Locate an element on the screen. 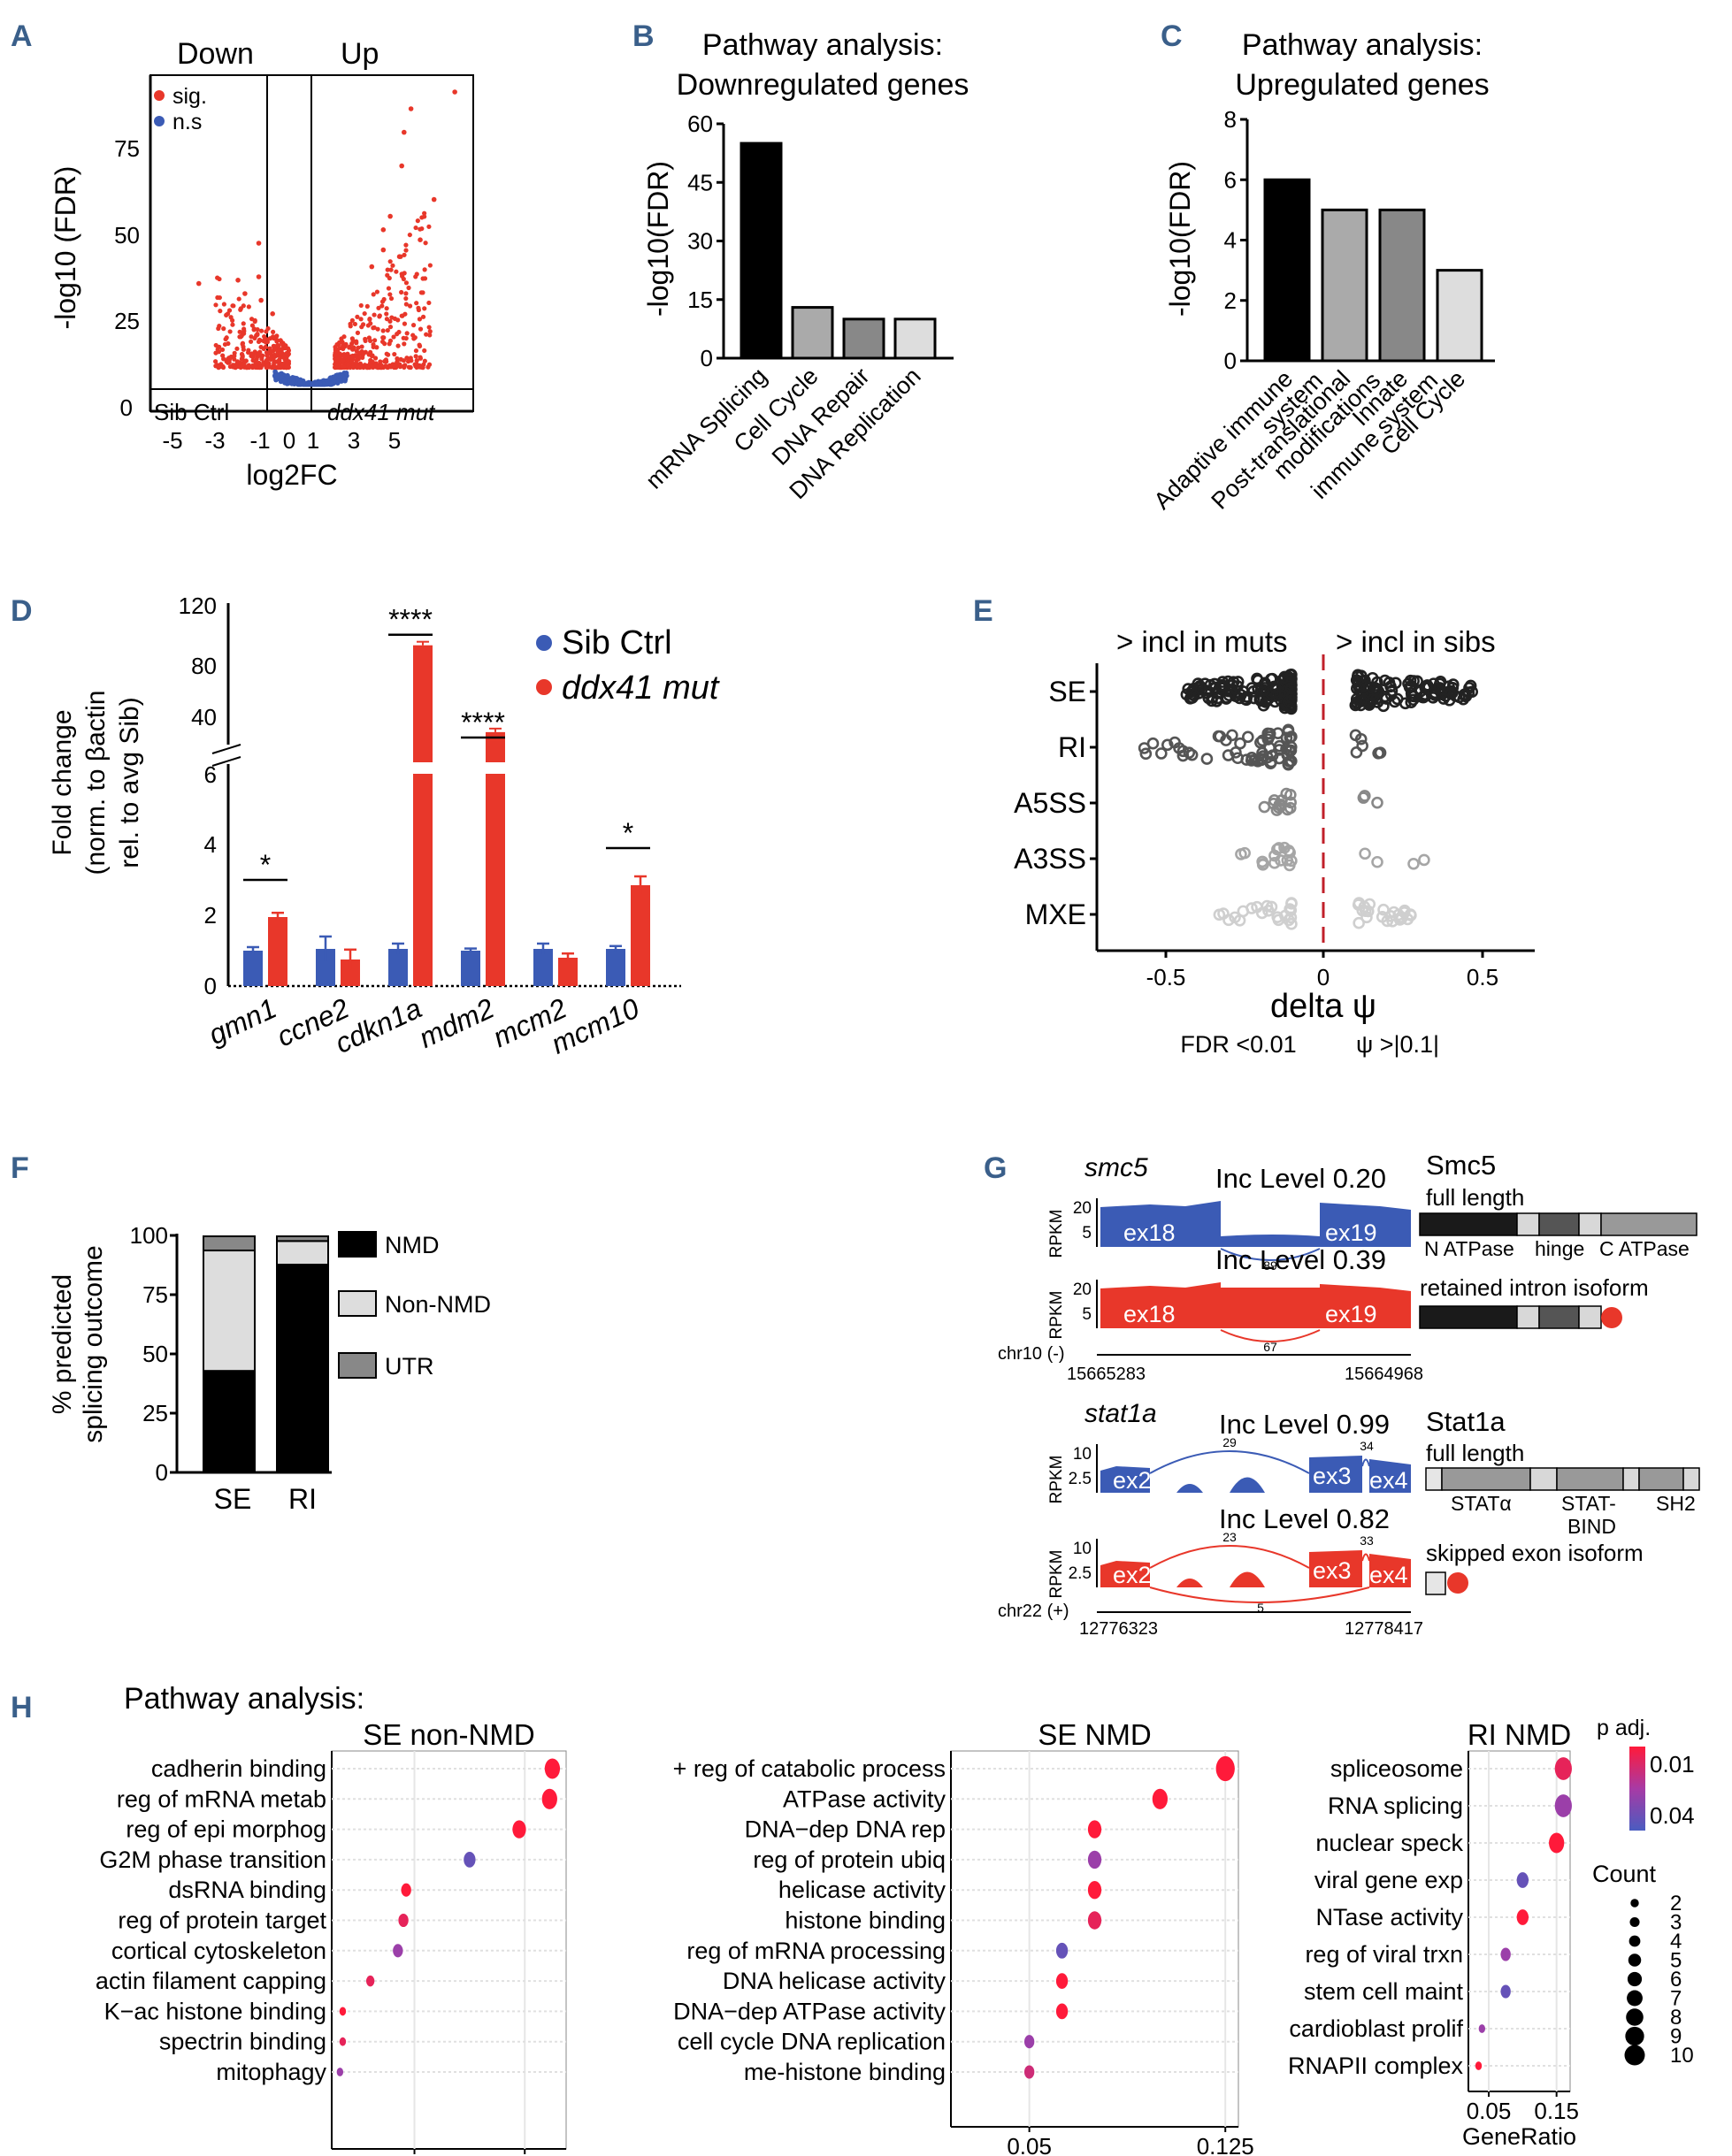 The width and height of the screenshot is (1732, 2156). junction-count: 5 is located at coordinates (1260, 1608).